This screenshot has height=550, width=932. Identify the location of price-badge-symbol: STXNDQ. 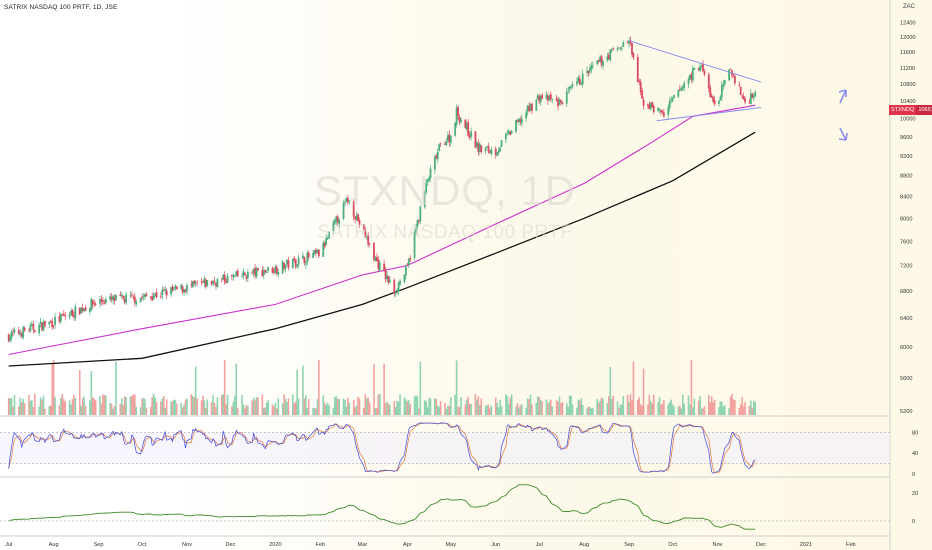
(903, 110).